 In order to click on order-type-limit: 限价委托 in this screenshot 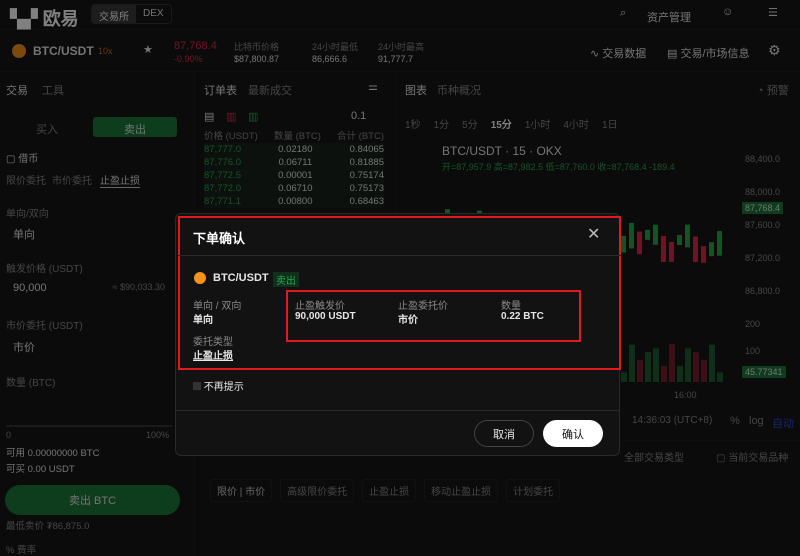, I will do `click(26, 181)`.